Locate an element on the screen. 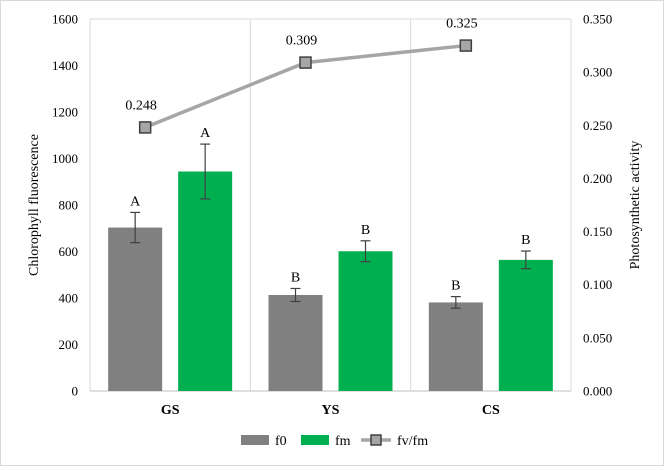  y-tick-label: 1000 is located at coordinates (65, 158).